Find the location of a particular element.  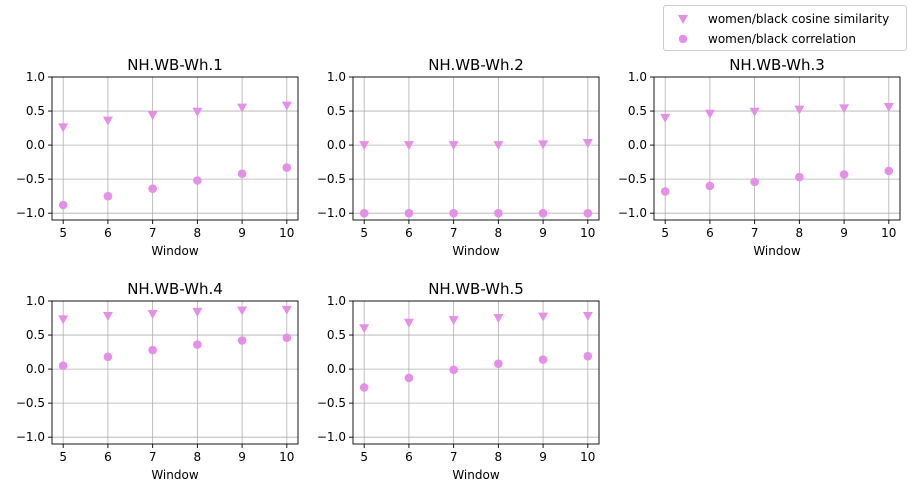

legend-label: women/black cosine similarity is located at coordinates (799, 19).